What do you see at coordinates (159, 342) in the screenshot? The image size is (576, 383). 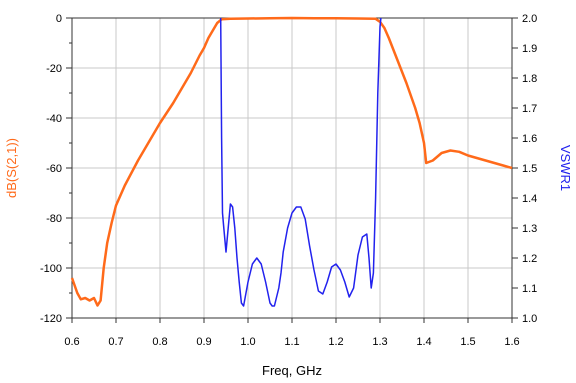 I see `x-tick-label: 0.8` at bounding box center [159, 342].